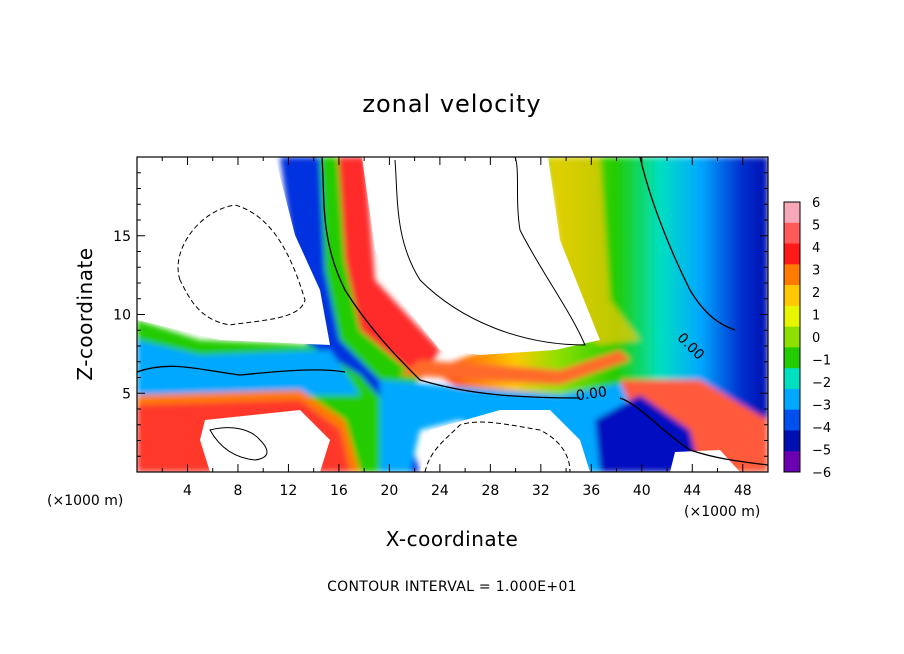 Image resolution: width=904 pixels, height=654 pixels. I want to click on colorbar-tick-label: 2, so click(816, 293).